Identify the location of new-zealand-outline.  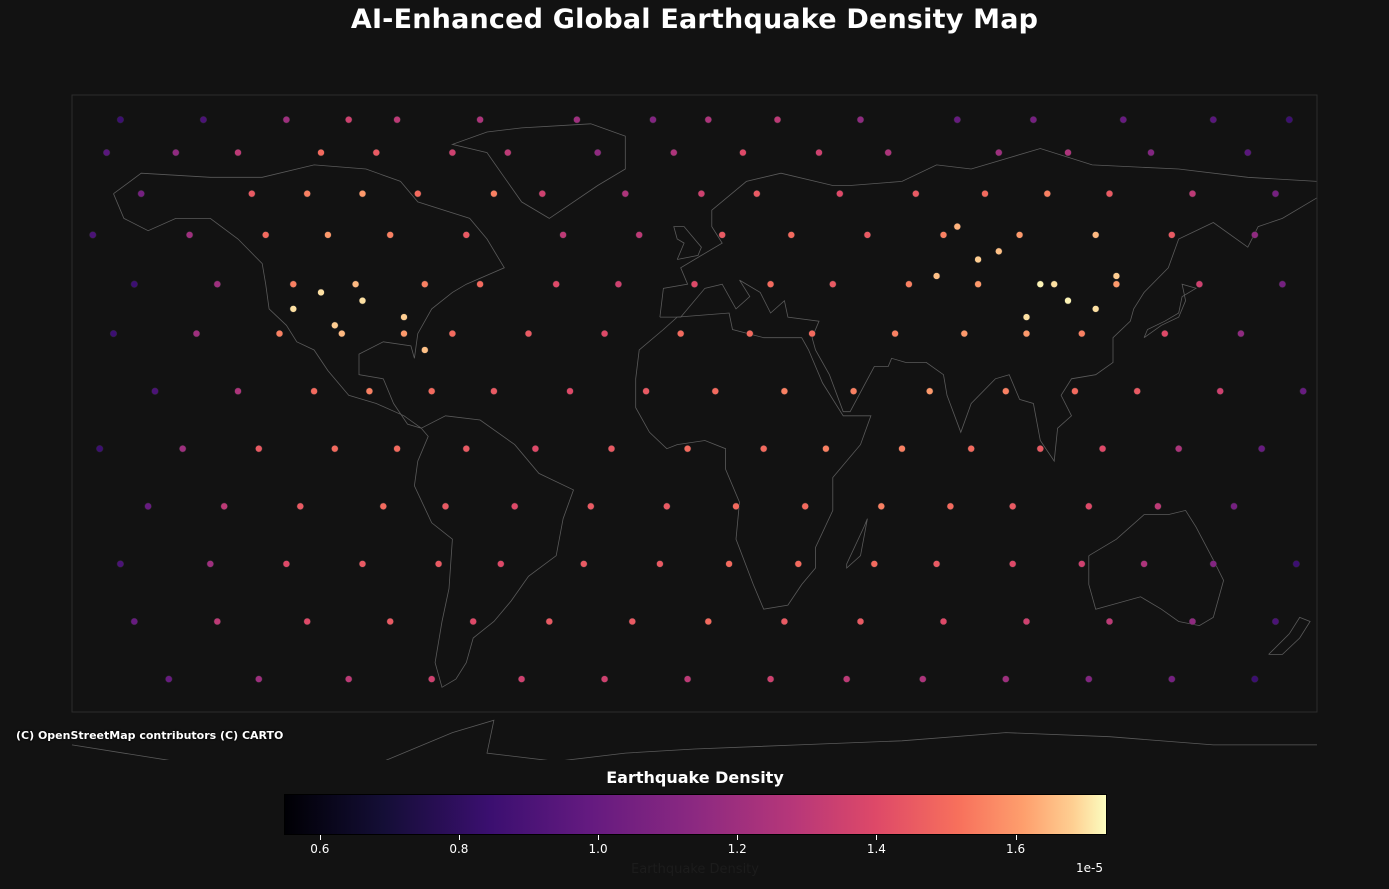
(1289, 635).